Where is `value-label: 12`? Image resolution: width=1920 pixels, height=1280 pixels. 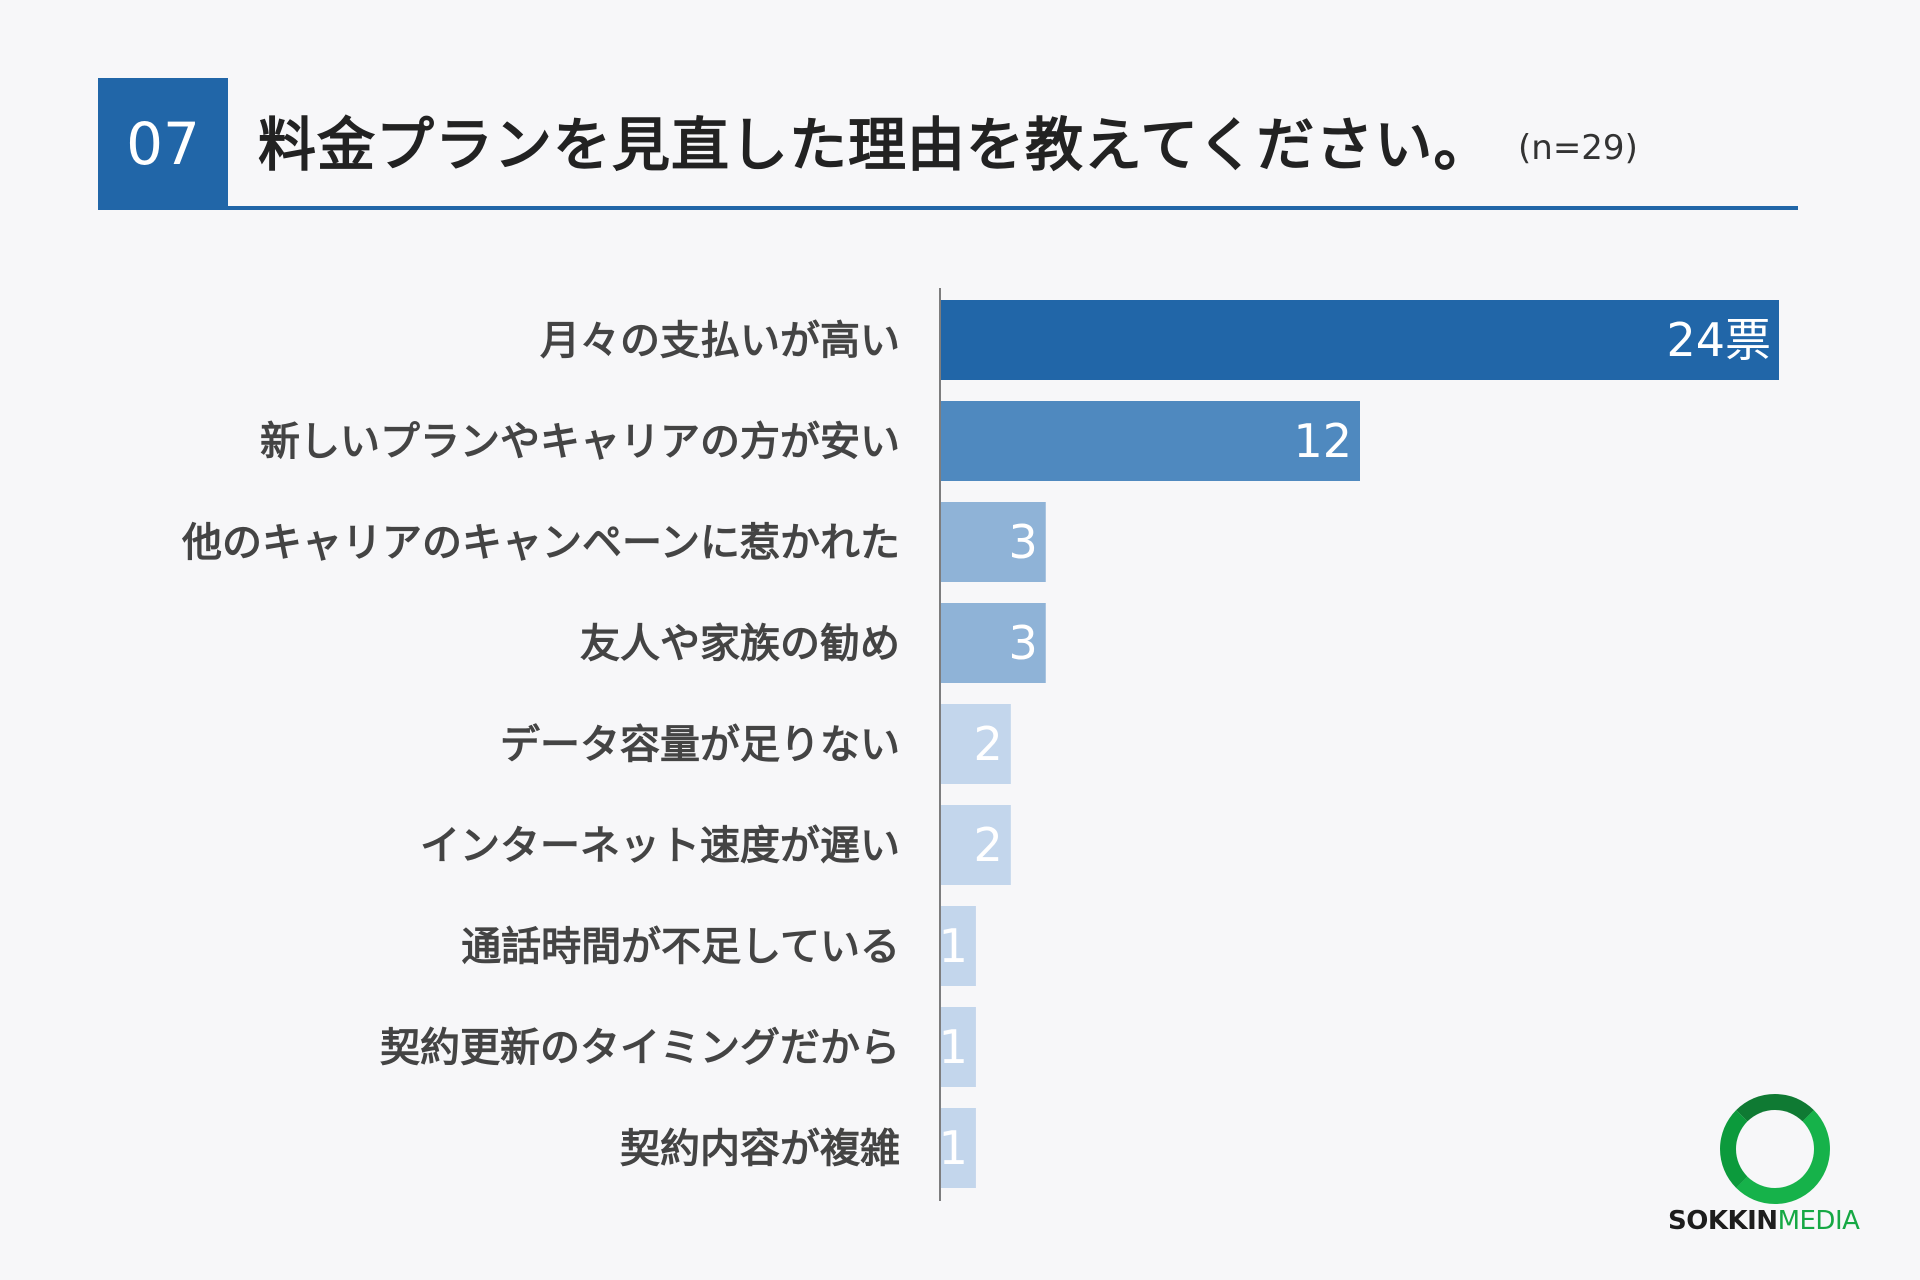
value-label: 12 is located at coordinates (1322, 441).